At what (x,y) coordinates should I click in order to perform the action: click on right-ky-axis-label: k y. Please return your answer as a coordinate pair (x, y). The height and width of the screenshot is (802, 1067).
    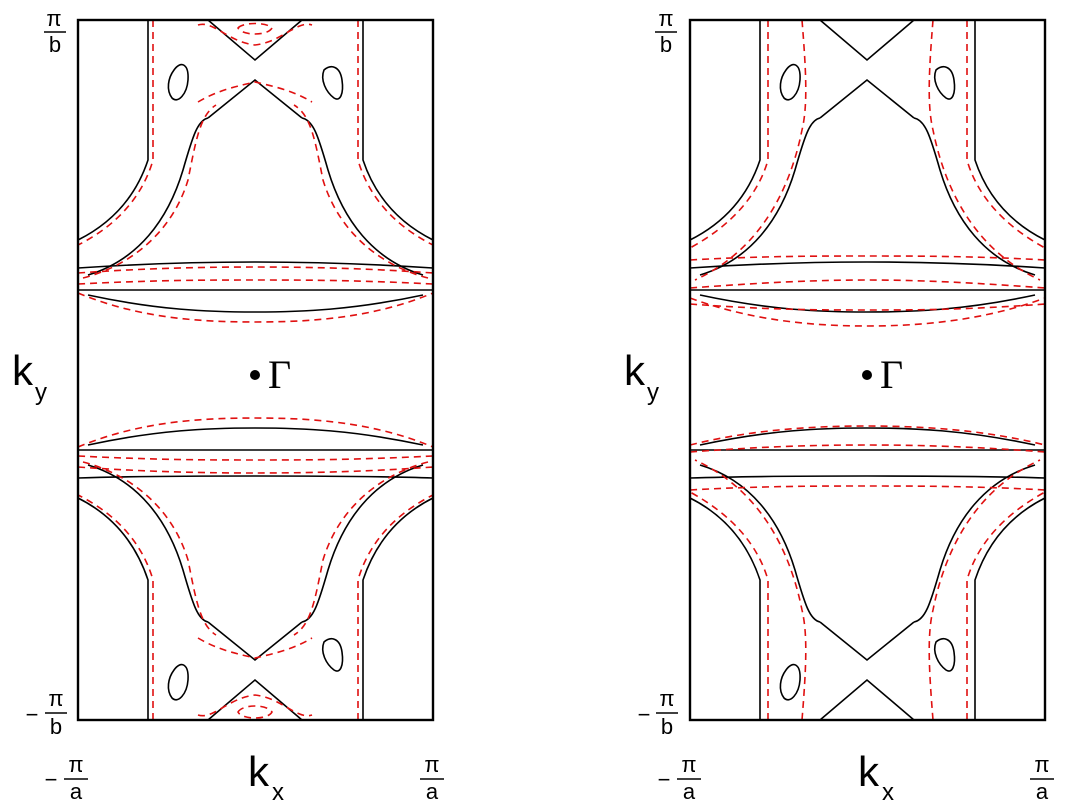
    Looking at the image, I should click on (641, 376).